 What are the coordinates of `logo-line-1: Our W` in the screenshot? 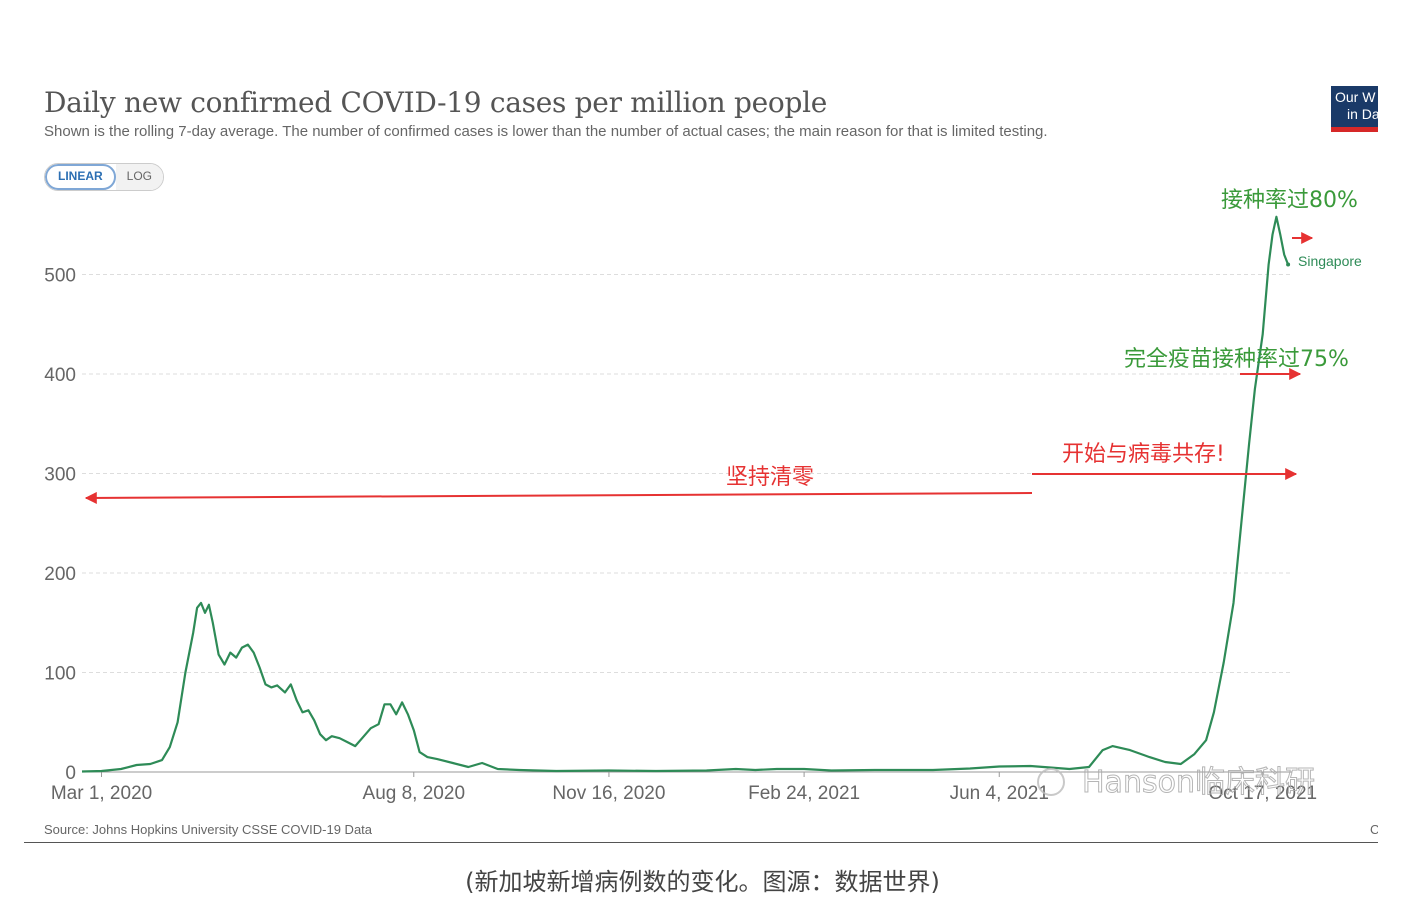 It's located at (1355, 97).